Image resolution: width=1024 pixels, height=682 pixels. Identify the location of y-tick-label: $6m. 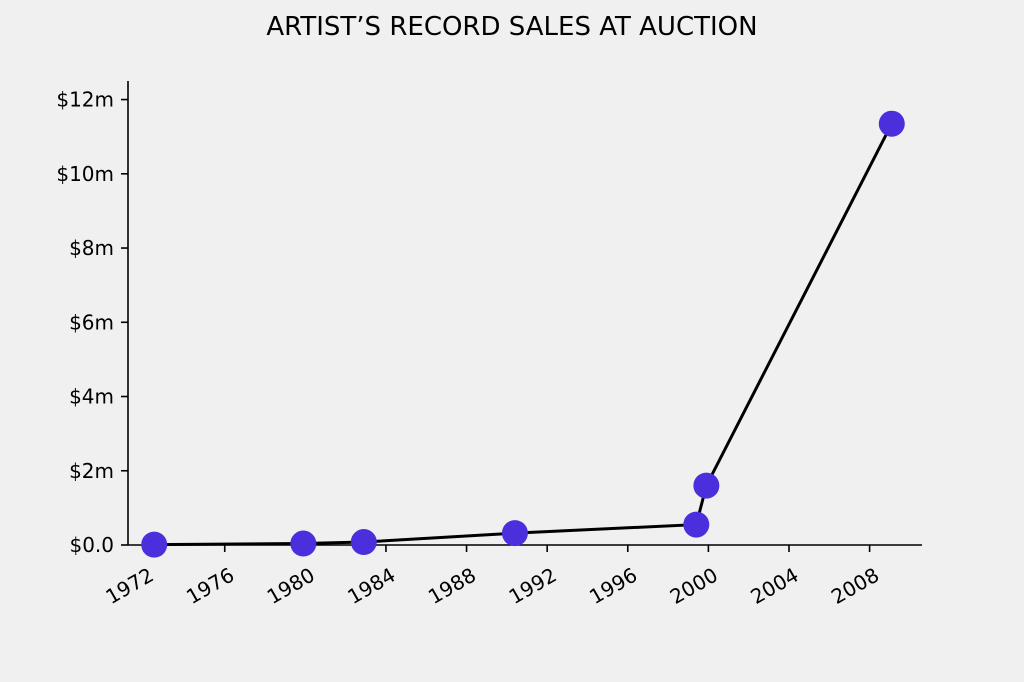
(91, 322).